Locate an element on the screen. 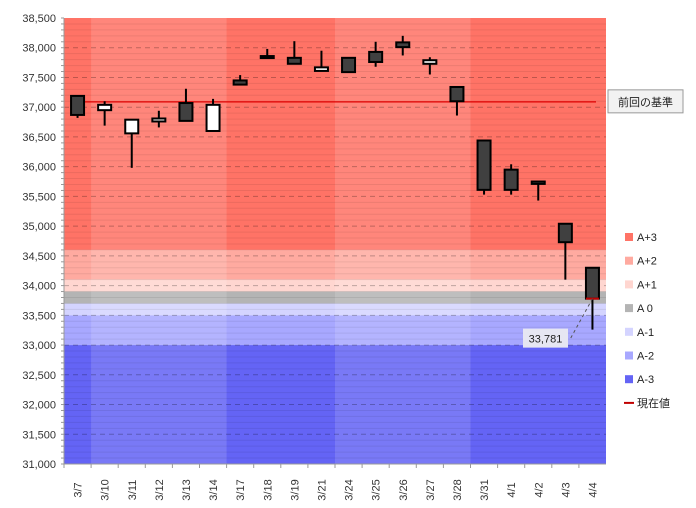 The height and width of the screenshot is (508, 696). y-tick-label: 35,000 is located at coordinates (39, 227).